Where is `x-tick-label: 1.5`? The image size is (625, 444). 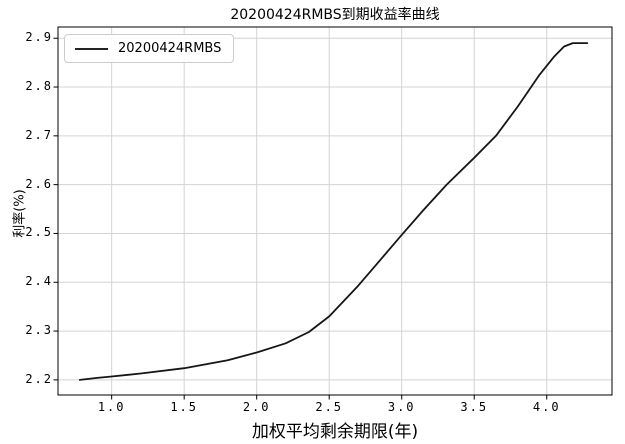
x-tick-label: 1.5 is located at coordinates (184, 407).